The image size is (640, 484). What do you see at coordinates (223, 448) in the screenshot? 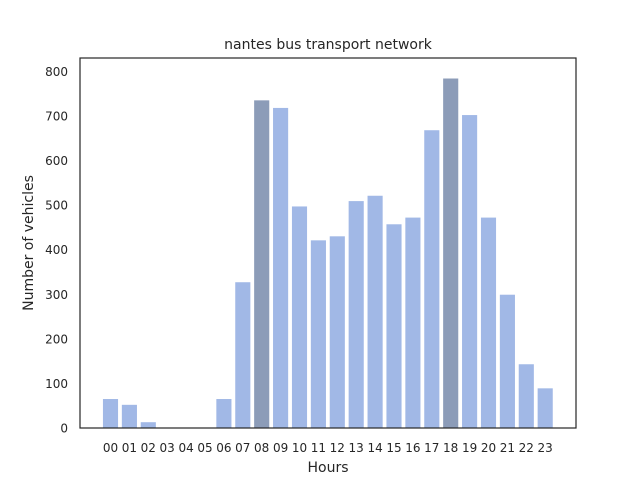
I see `x-tick-label: 06` at bounding box center [223, 448].